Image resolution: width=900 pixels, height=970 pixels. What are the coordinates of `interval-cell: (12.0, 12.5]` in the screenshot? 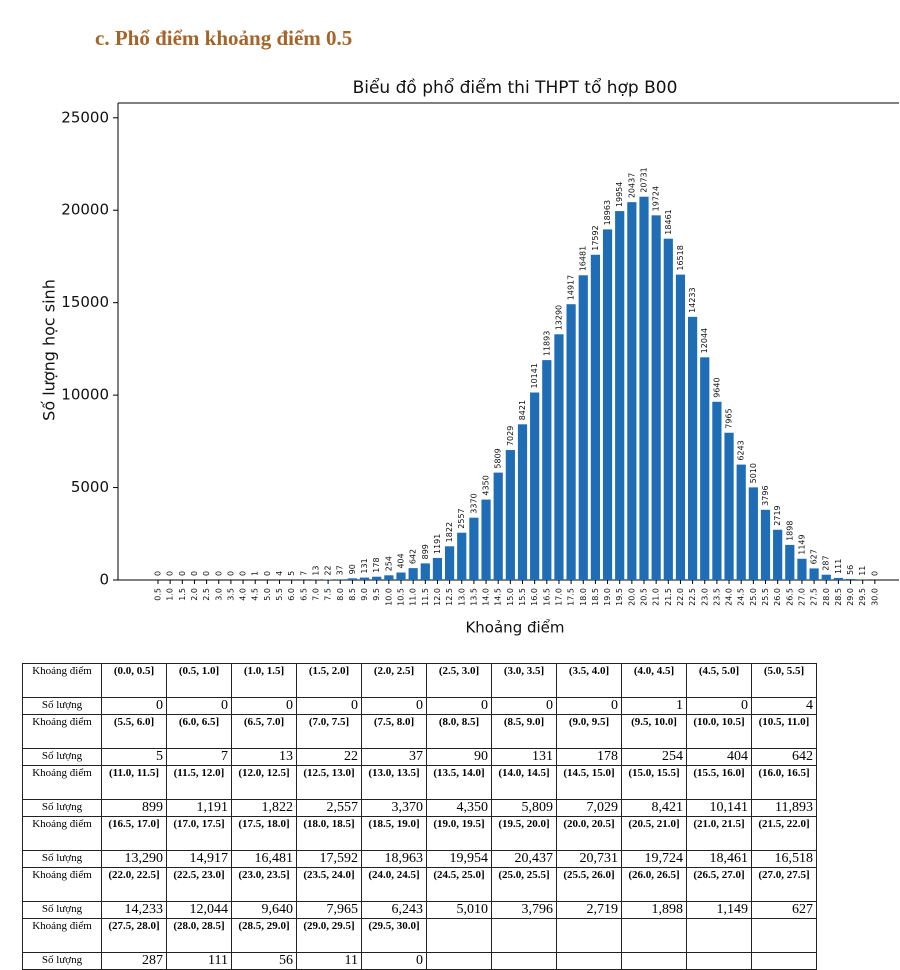 It's located at (264, 783).